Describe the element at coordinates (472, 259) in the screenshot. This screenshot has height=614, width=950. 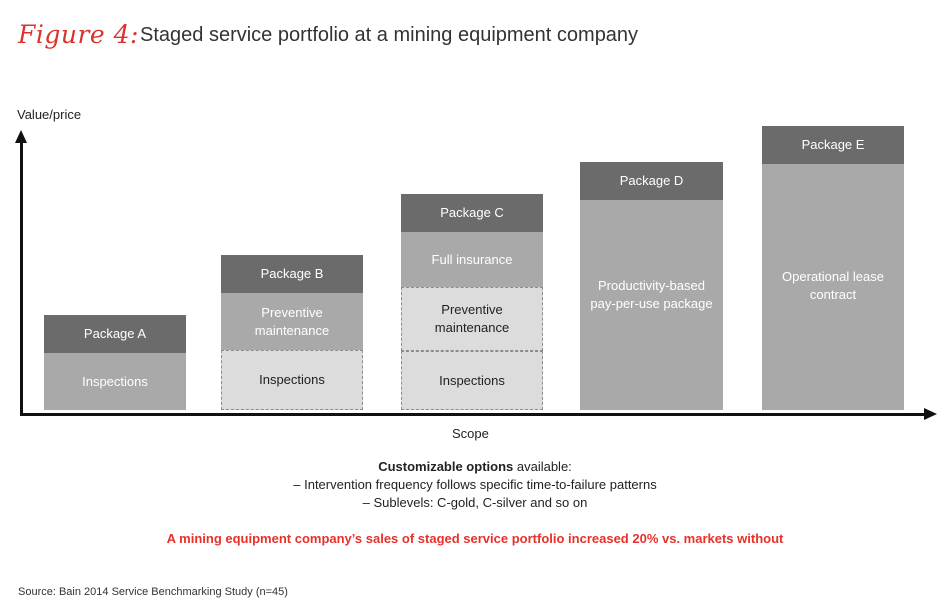
I see `package-c-full-insurance: Full insurance` at that location.